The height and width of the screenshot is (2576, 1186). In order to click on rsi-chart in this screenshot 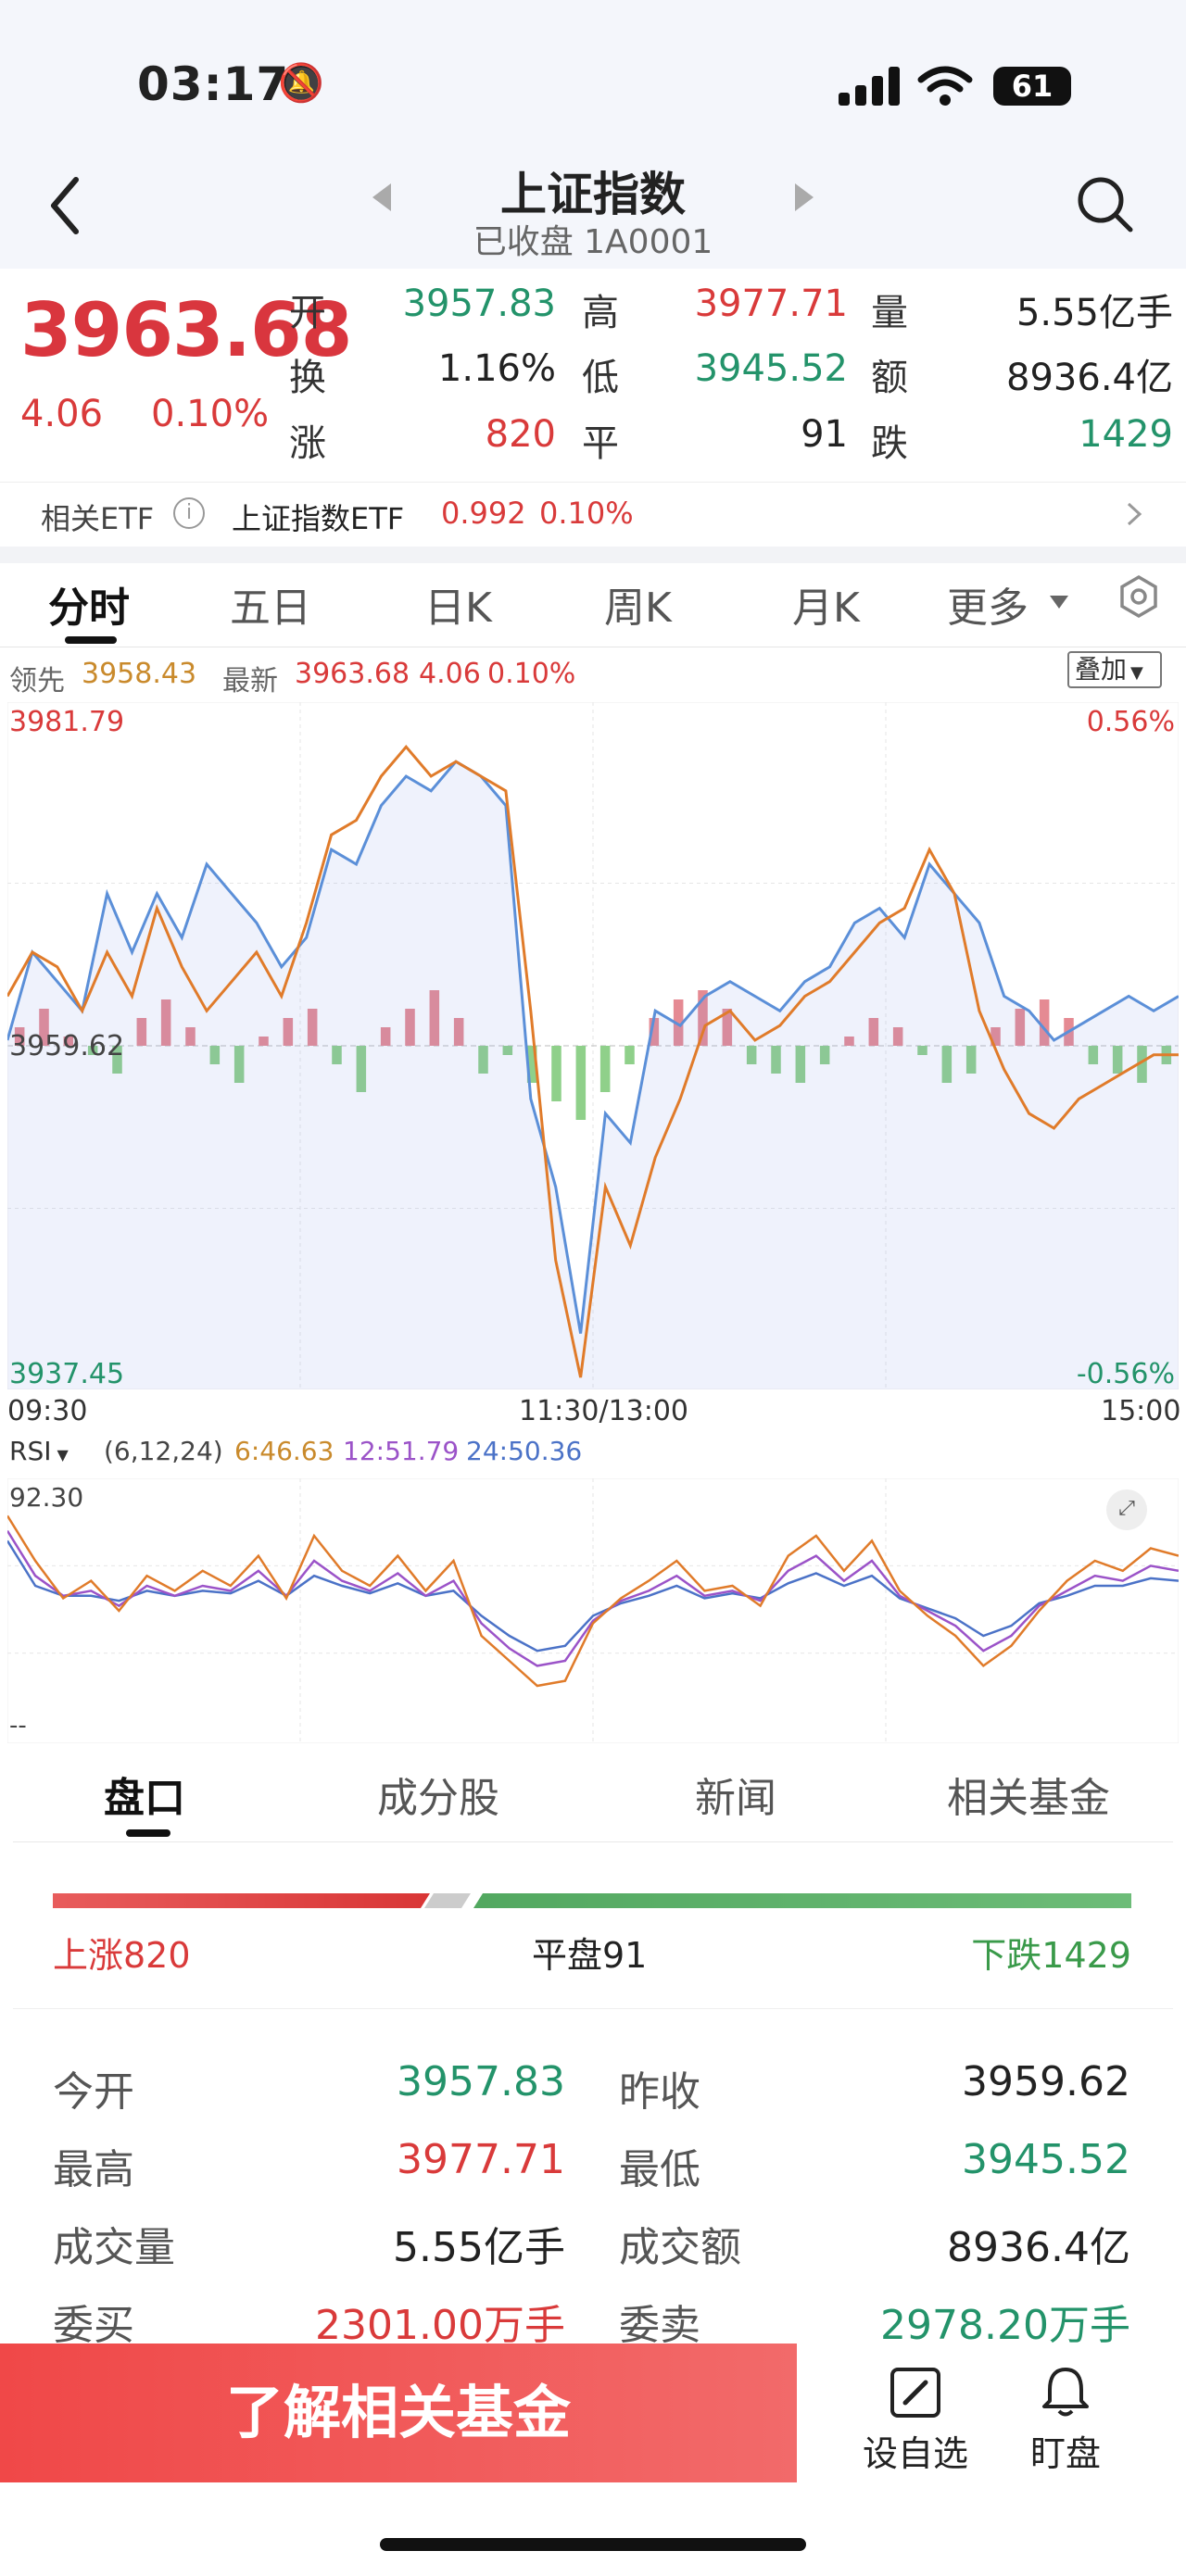, I will do `click(593, 1610)`.